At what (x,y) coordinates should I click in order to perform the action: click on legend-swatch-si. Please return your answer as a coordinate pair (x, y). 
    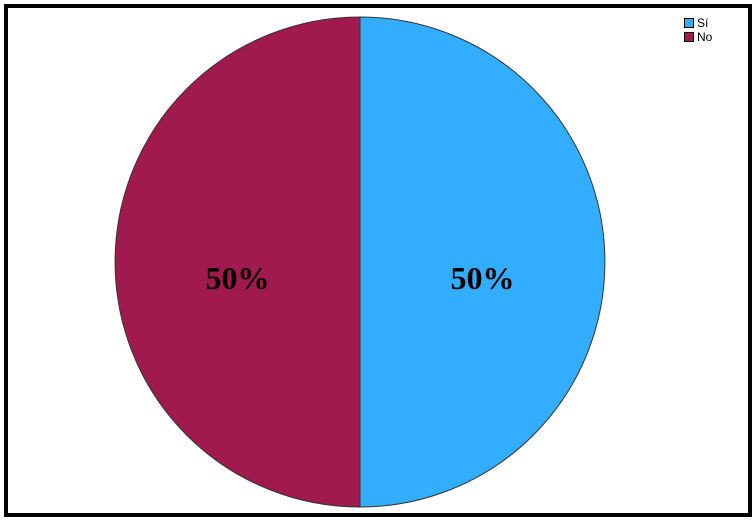
    Looking at the image, I should click on (689, 23).